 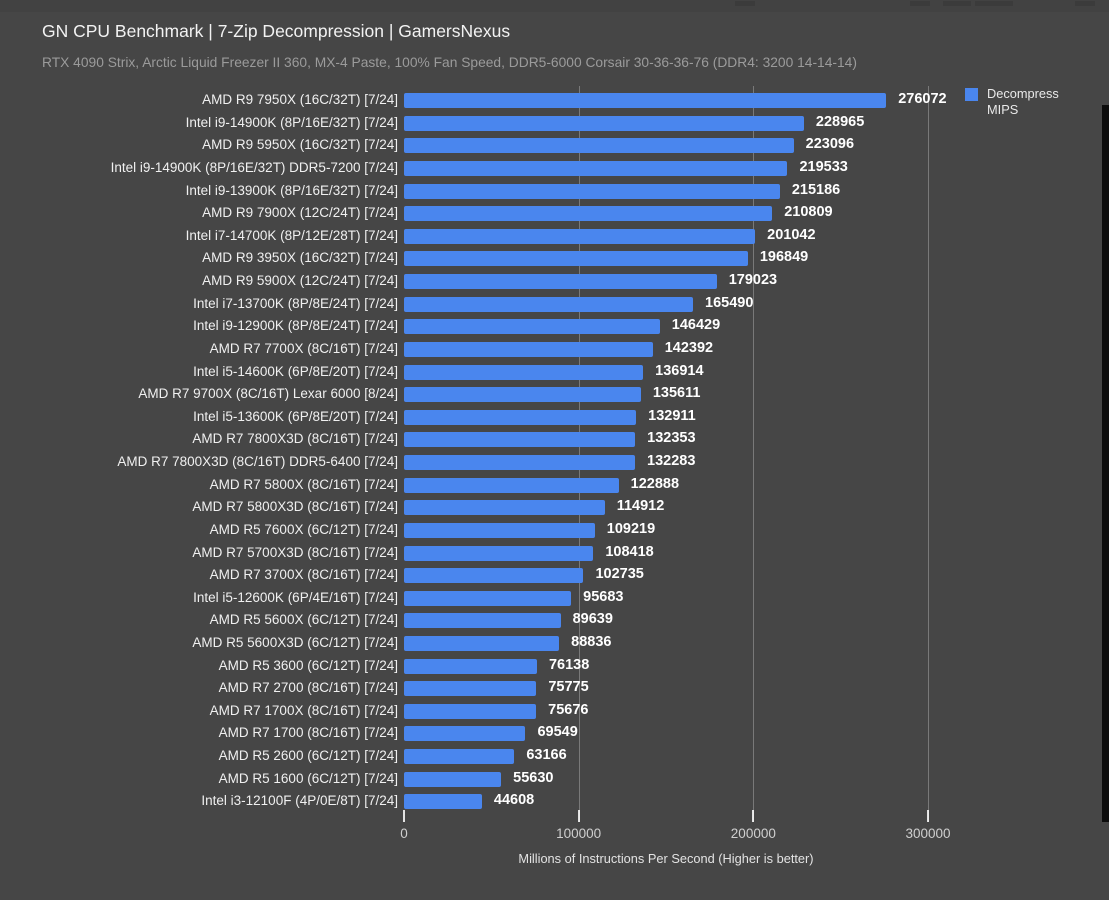 What do you see at coordinates (753, 833) in the screenshot?
I see `x-axis-tick-label: 200000` at bounding box center [753, 833].